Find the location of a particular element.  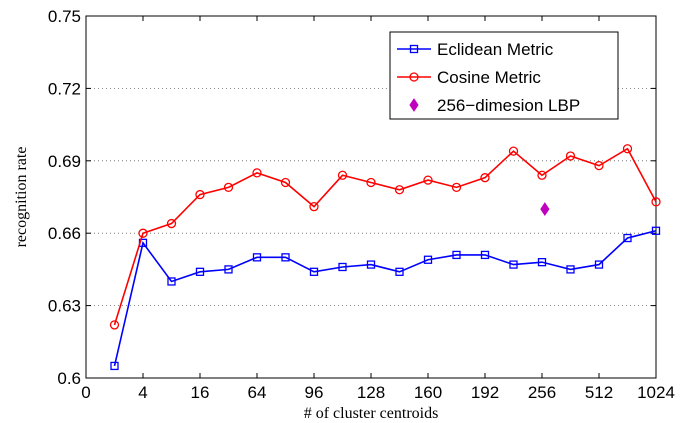

x-tick-label: 1024 is located at coordinates (656, 392).